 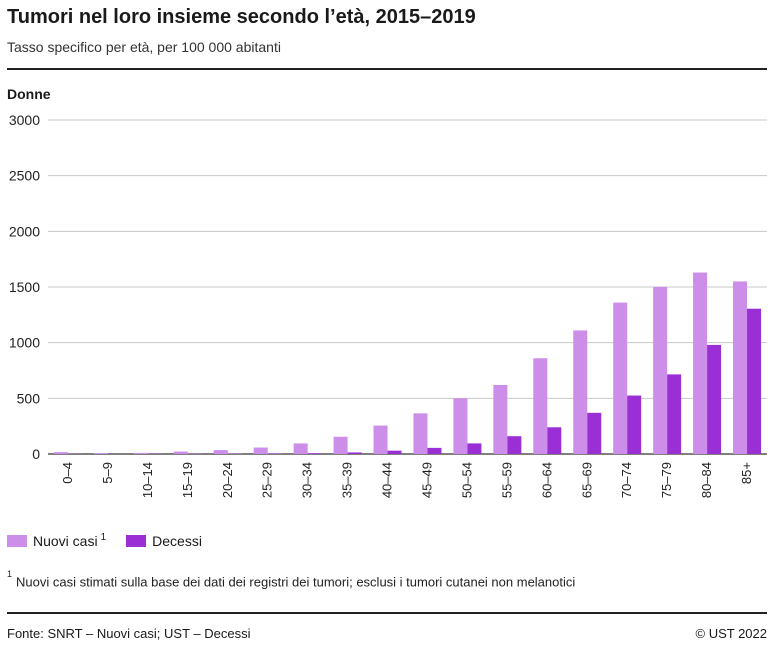 I want to click on x-tick-label: 60–64, so click(x=546, y=480).